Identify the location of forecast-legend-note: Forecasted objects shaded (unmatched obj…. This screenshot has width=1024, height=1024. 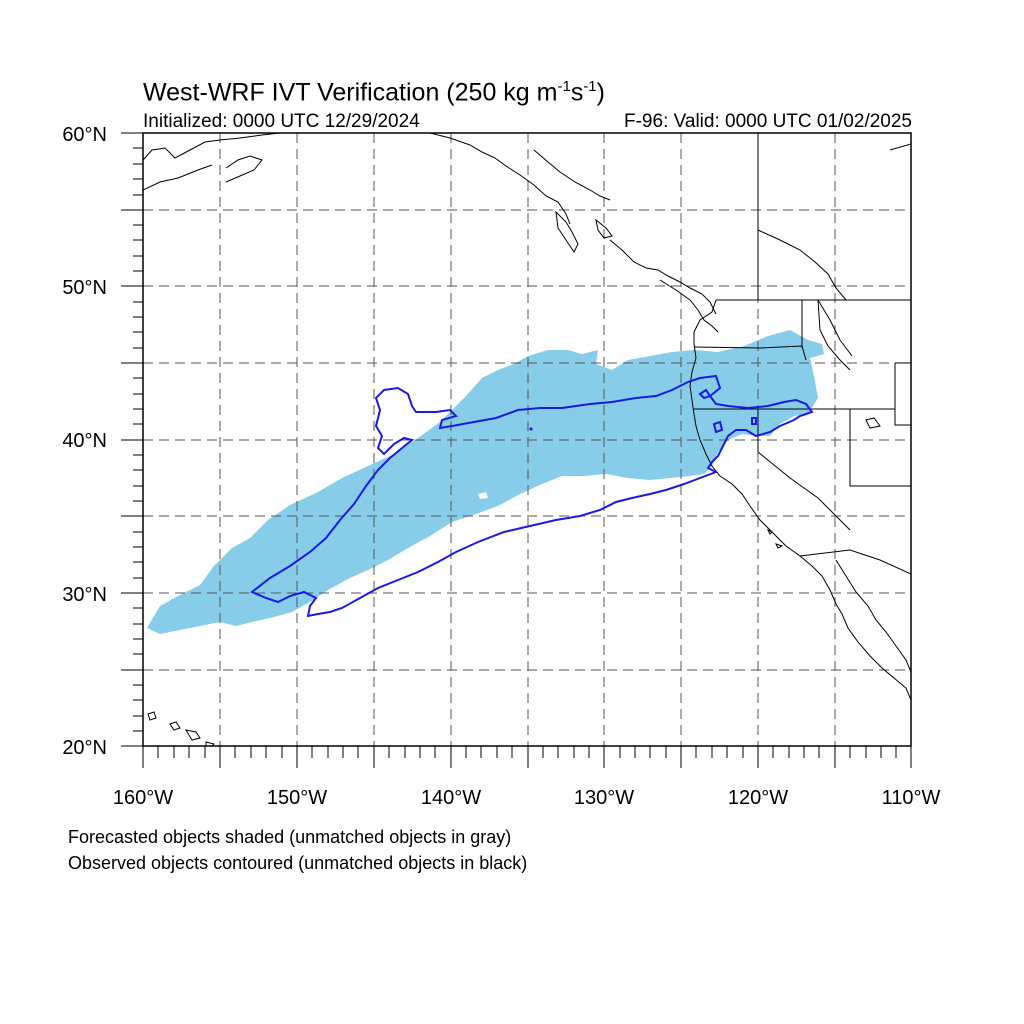
(290, 837).